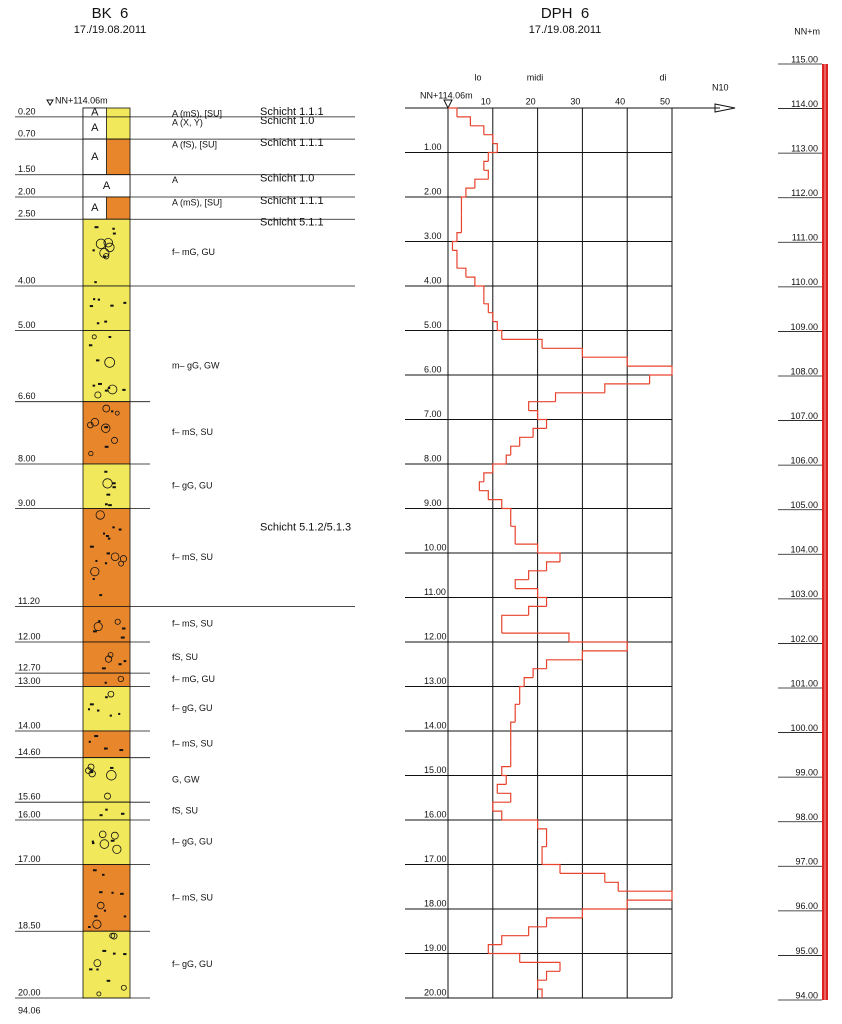 Image resolution: width=842 pixels, height=1024 pixels. What do you see at coordinates (804, 639) in the screenshot?
I see `elevation-label: 102.00` at bounding box center [804, 639].